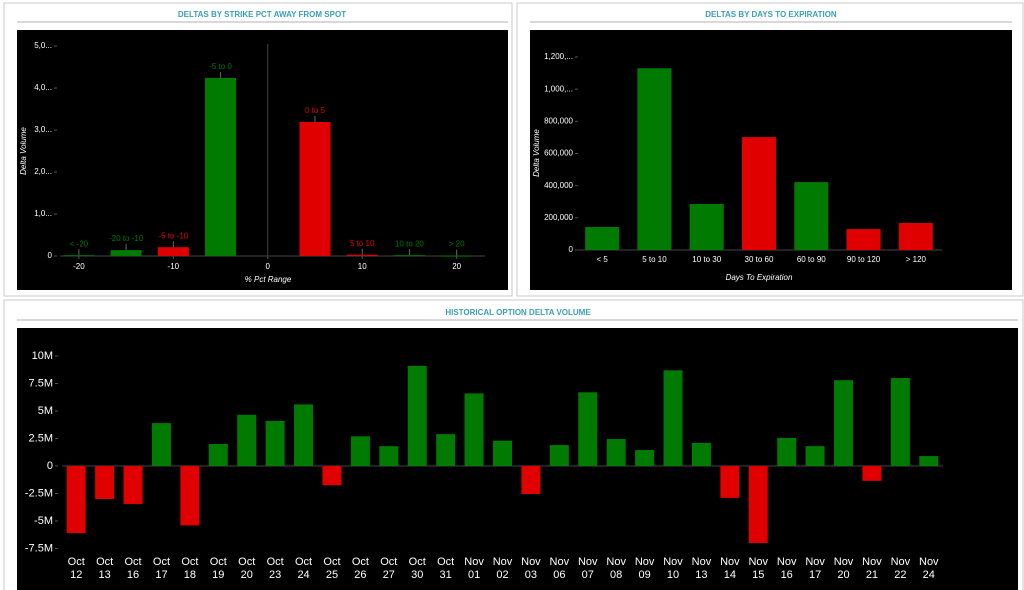  Describe the element at coordinates (268, 266) in the screenshot. I see `x-tick-label: 0` at that location.